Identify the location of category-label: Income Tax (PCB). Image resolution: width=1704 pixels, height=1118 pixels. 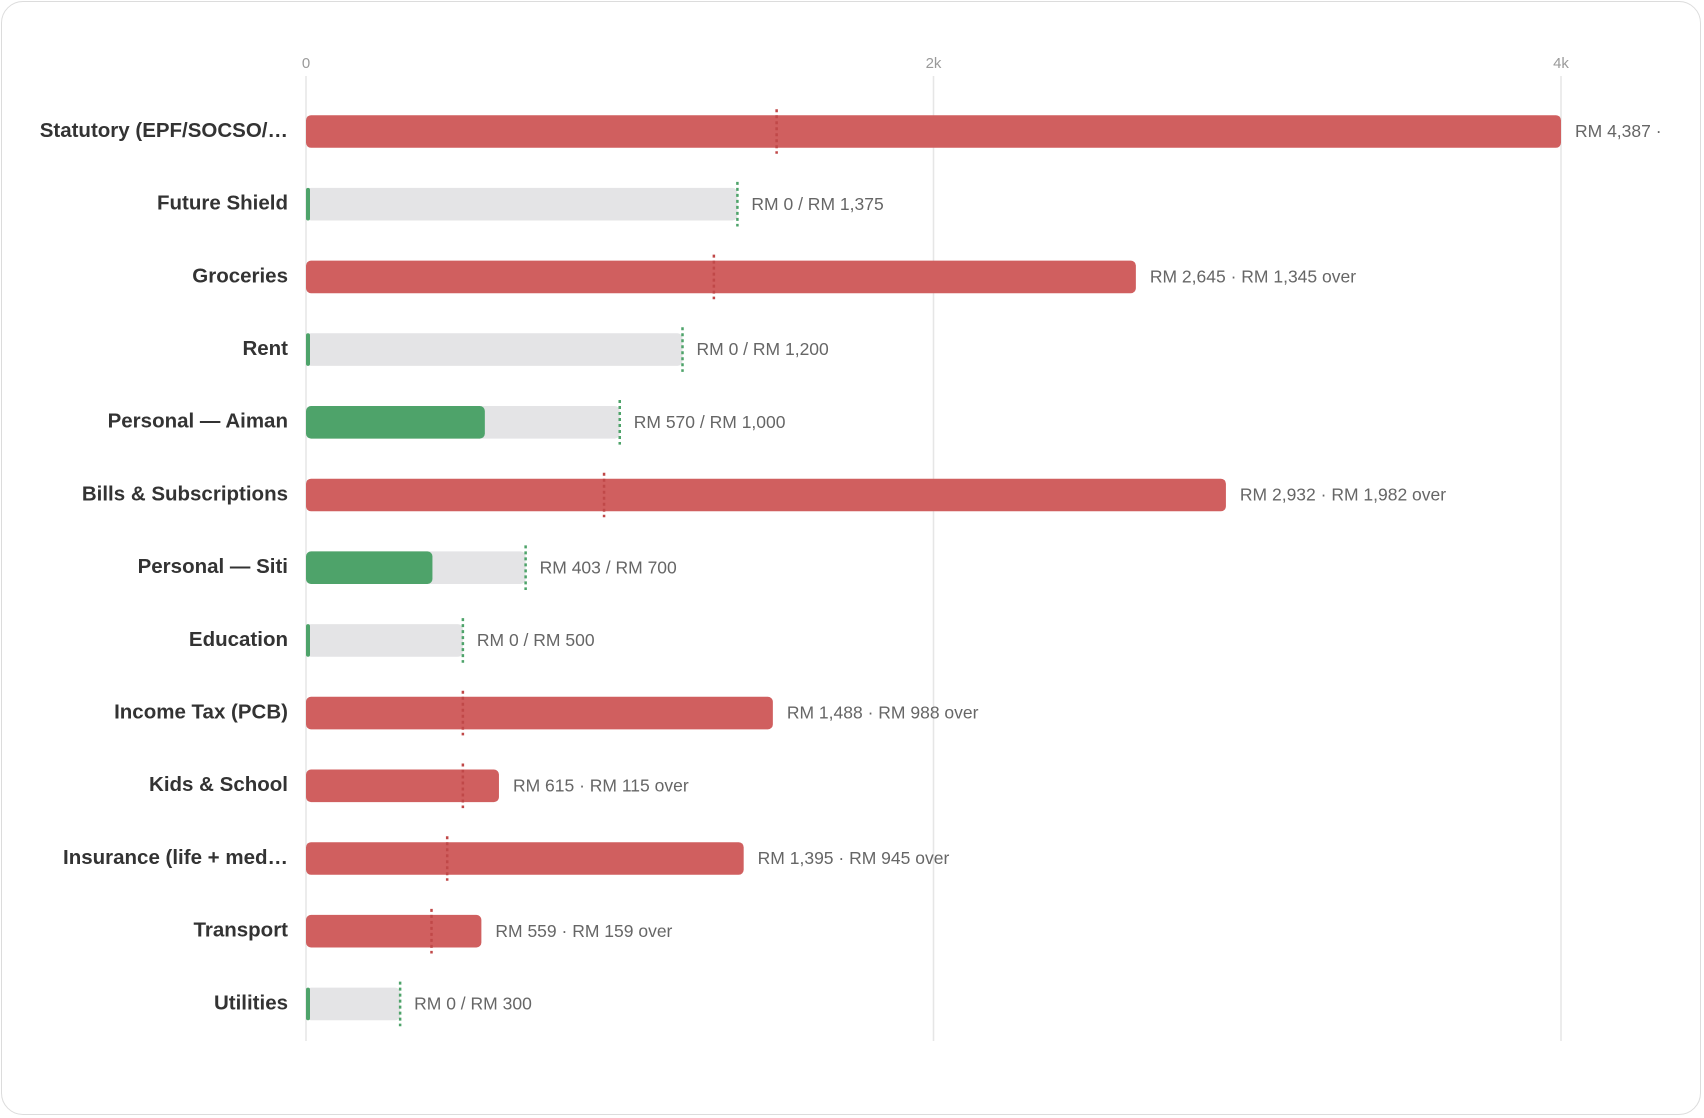
(201, 712).